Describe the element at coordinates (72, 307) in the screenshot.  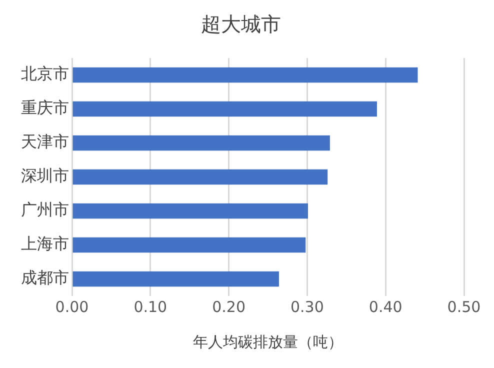
I see `x-tick-label: 0.00` at that location.